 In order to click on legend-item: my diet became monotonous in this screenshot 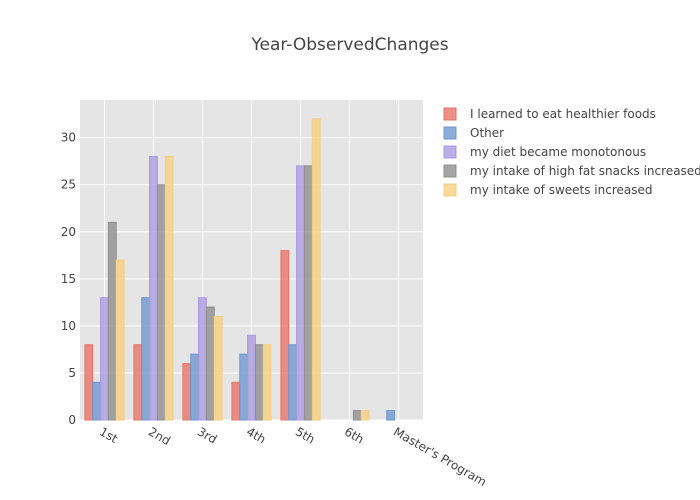, I will do `click(544, 152)`.